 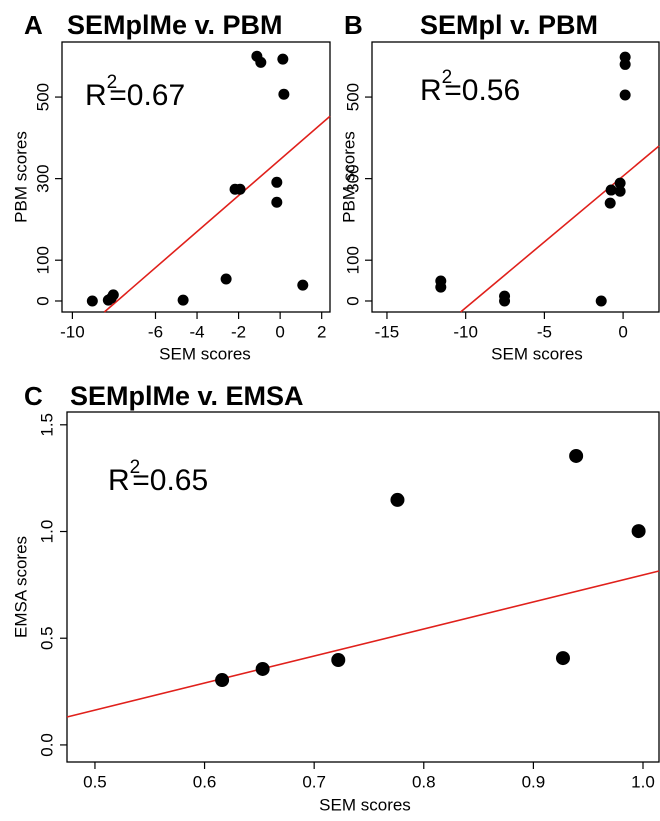 What do you see at coordinates (33, 25) in the screenshot?
I see `panel-letter: A` at bounding box center [33, 25].